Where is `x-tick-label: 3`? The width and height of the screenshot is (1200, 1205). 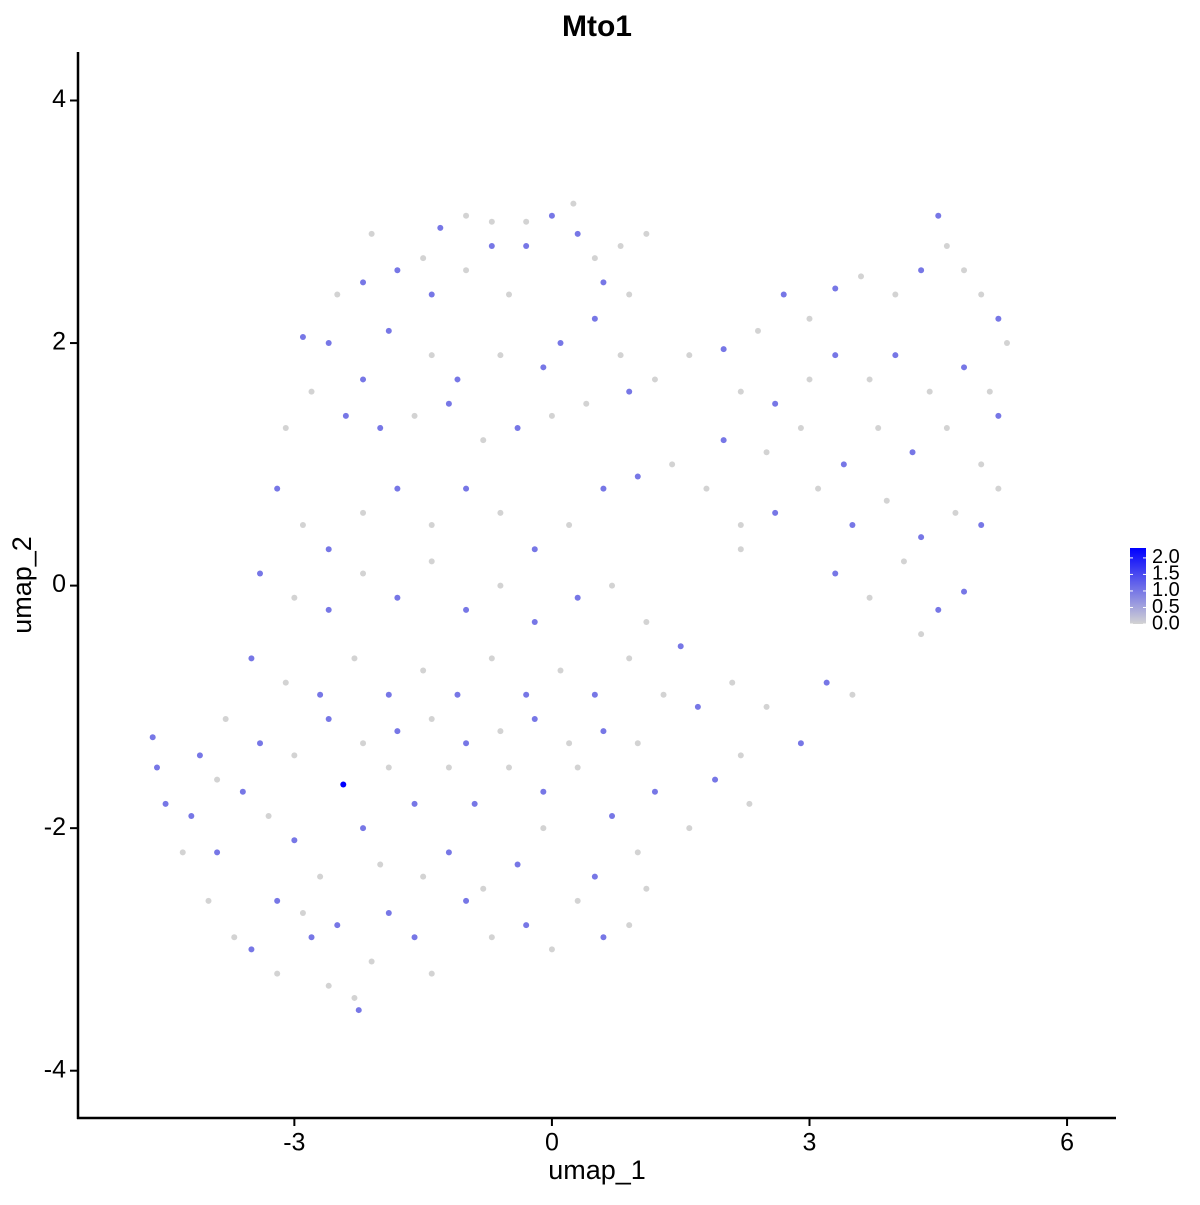 x-tick-label: 3 is located at coordinates (810, 1143).